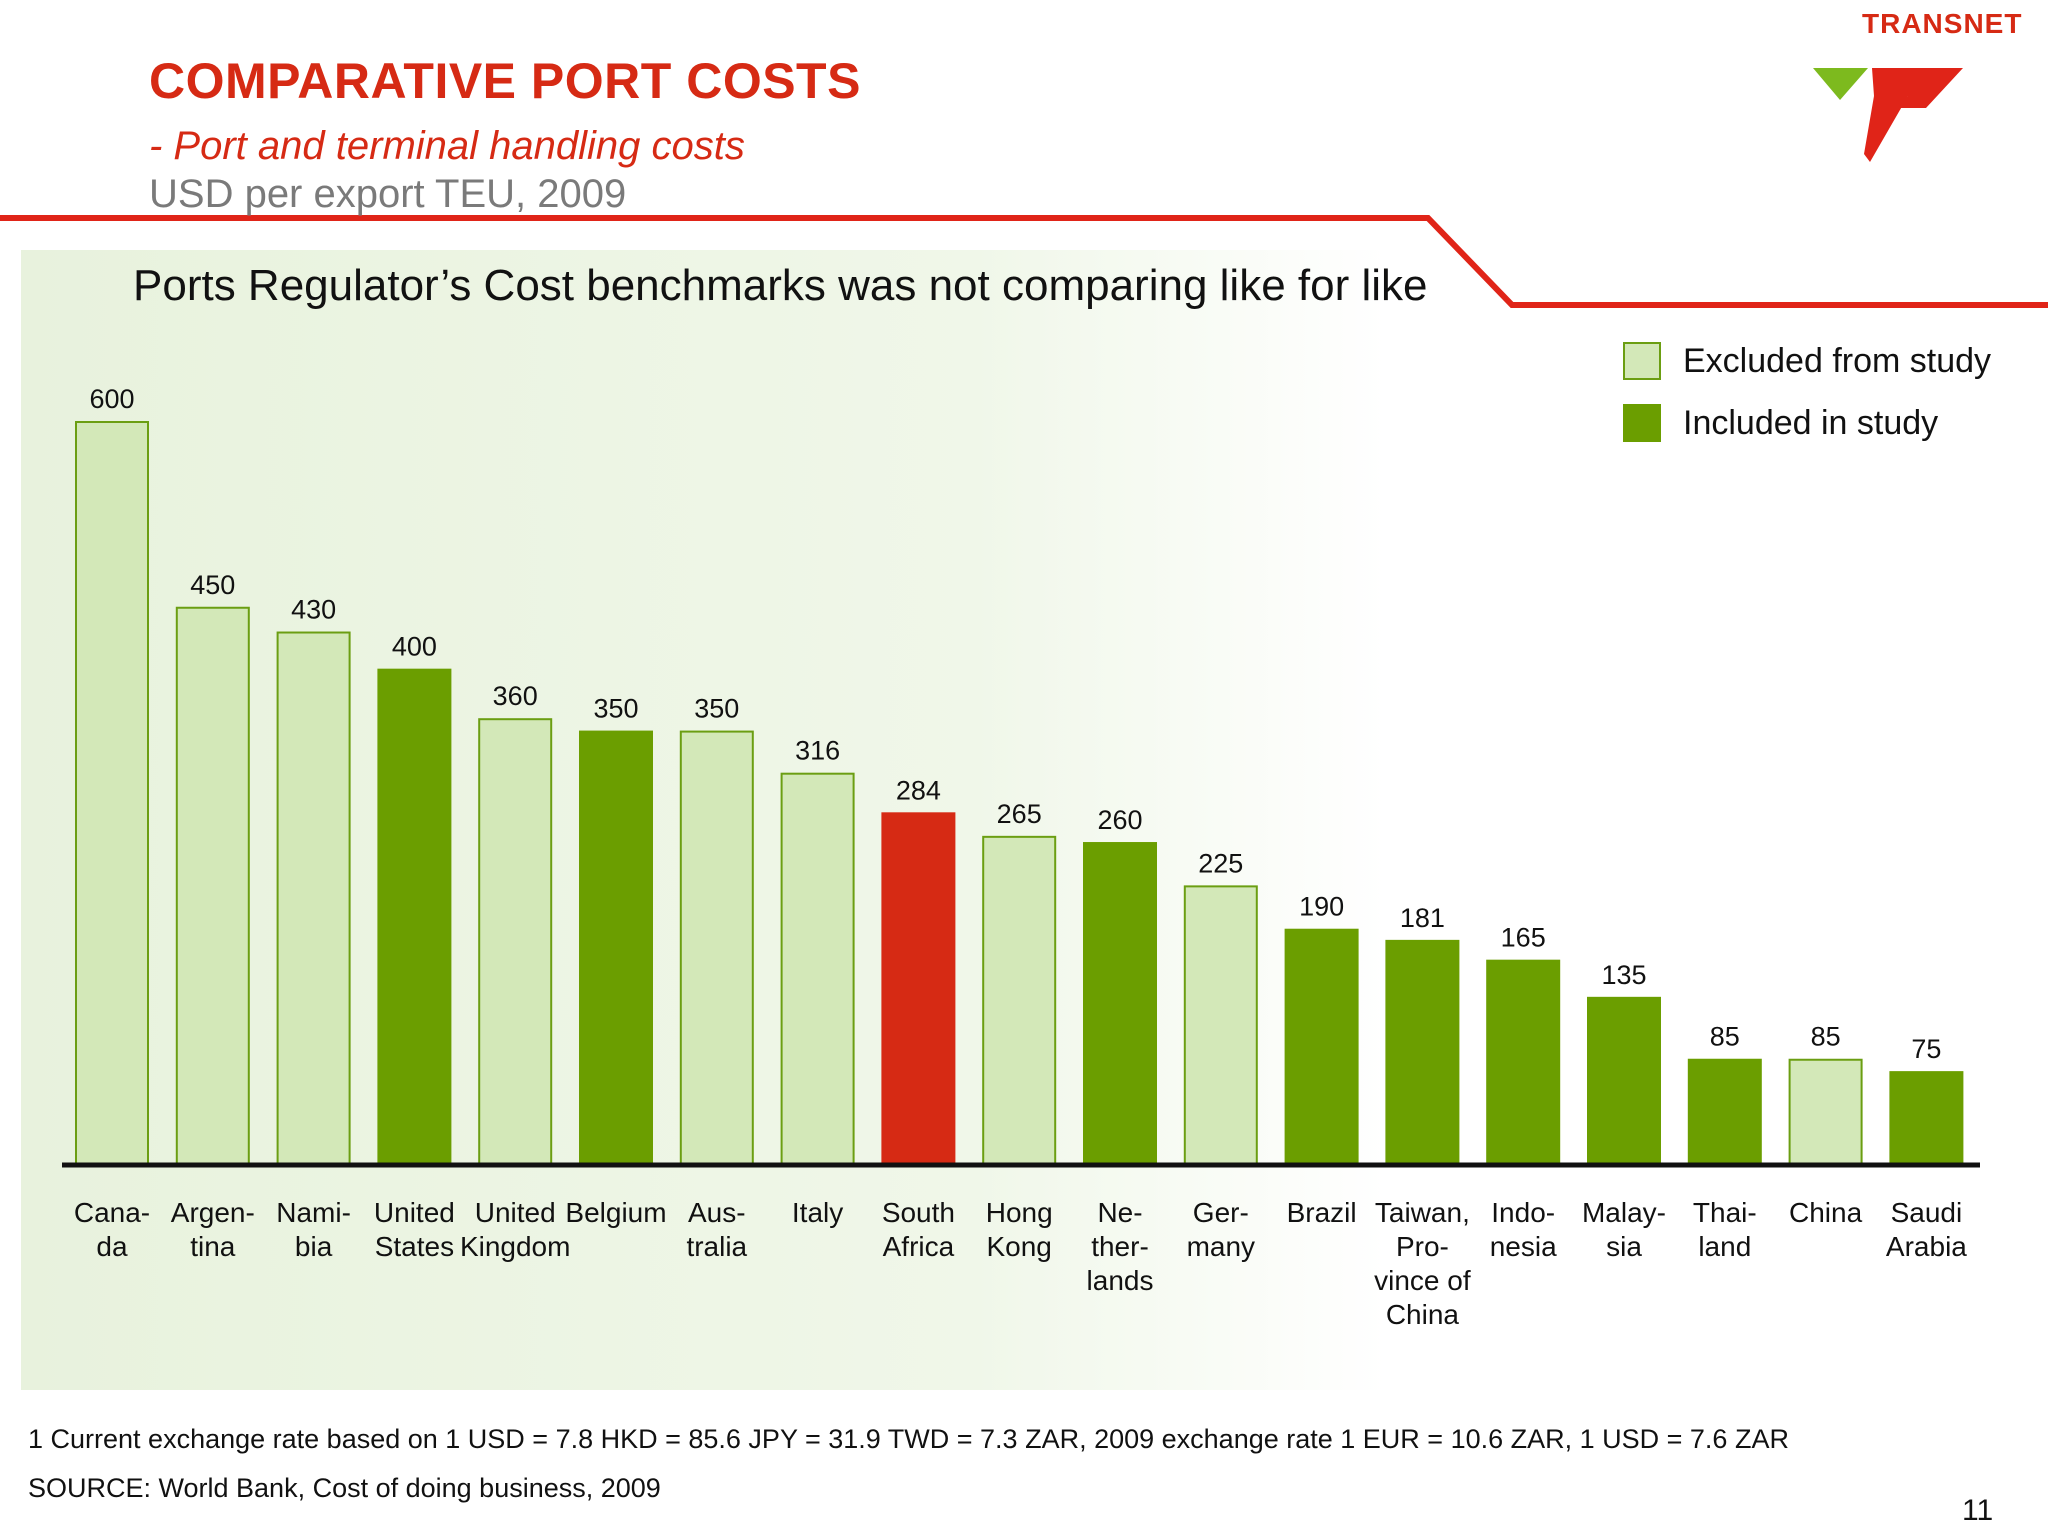 Image resolution: width=2048 pixels, height=1536 pixels. I want to click on bar-saudi-arabia, so click(1926, 1118).